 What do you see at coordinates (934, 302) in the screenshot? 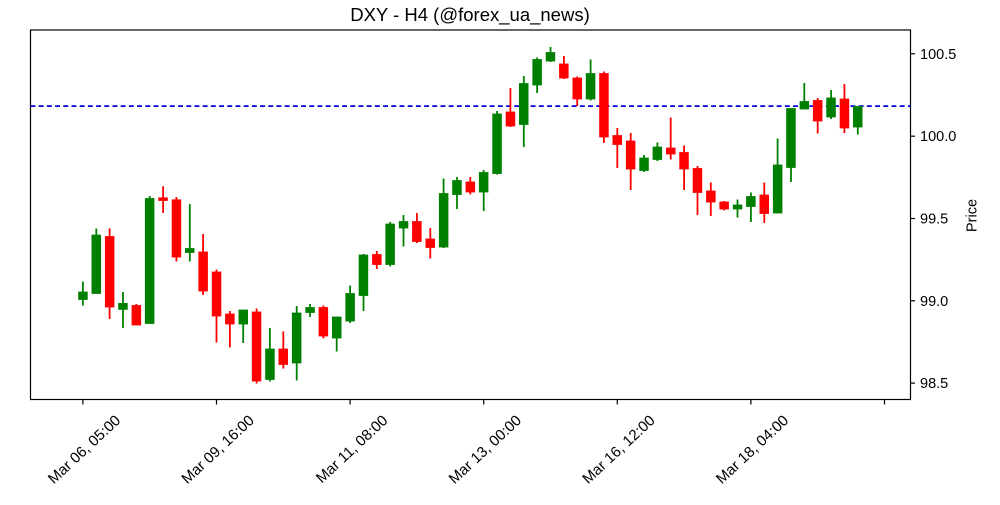
I see `svg-text: 99.0` at bounding box center [934, 302].